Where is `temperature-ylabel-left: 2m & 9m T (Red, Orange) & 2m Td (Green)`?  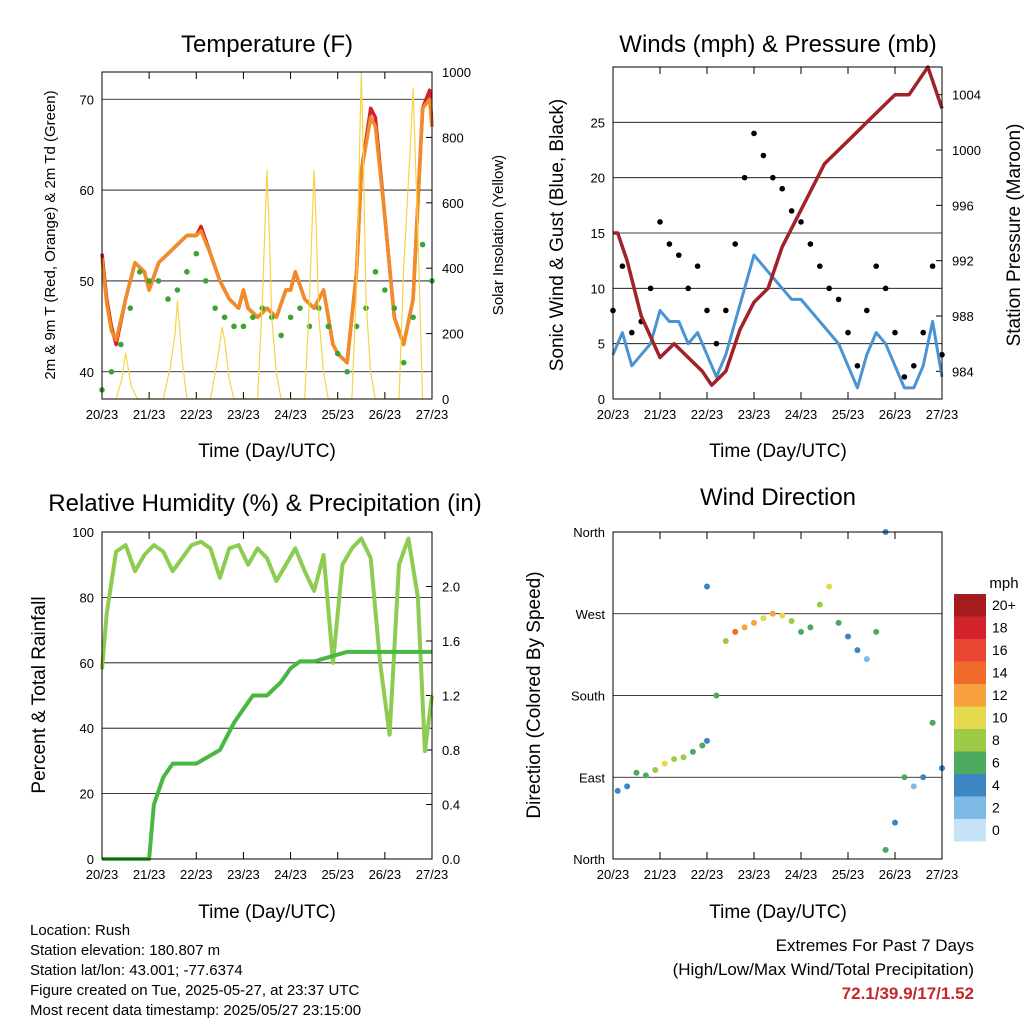 temperature-ylabel-left: 2m & 9m T (Red, Orange) & 2m Td (Green) is located at coordinates (50, 234).